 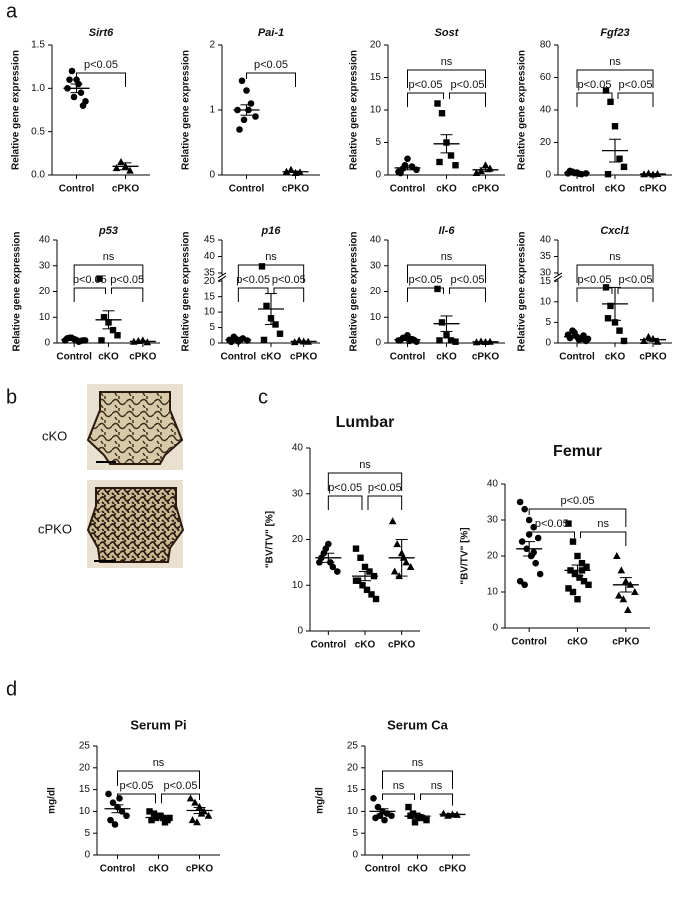 What do you see at coordinates (546, 256) in the screenshot?
I see `y-tick-label: 35` at bounding box center [546, 256].